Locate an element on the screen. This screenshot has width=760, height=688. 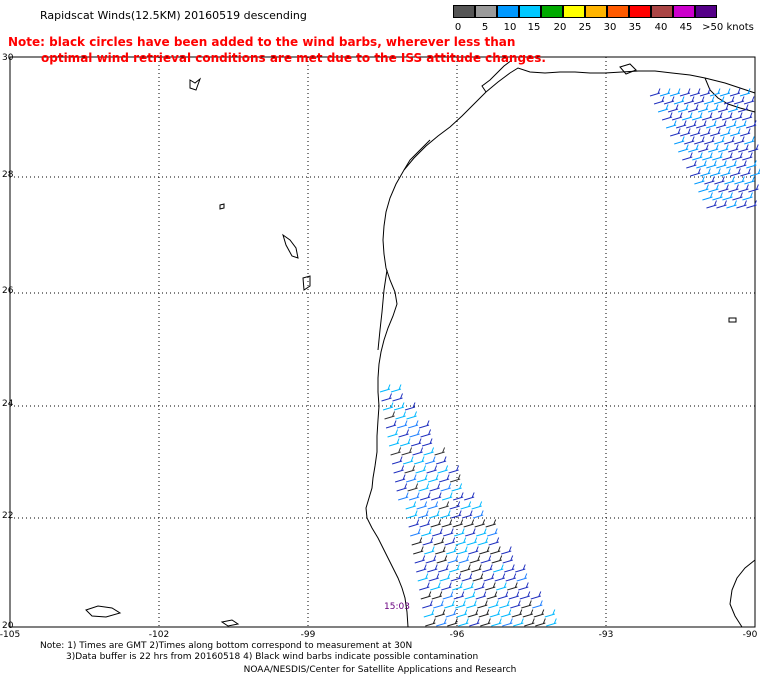
legend-label: 5 is located at coordinates (485, 27).